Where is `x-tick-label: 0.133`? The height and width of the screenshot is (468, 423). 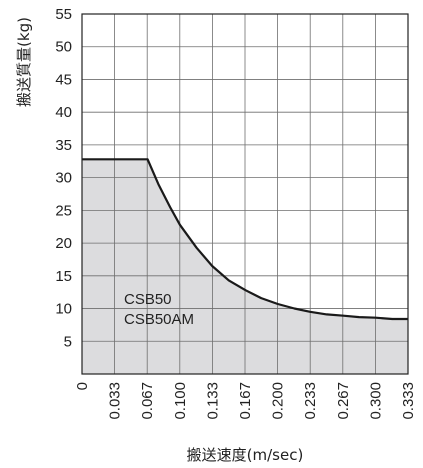 x-tick-label: 0.133 is located at coordinates (212, 401).